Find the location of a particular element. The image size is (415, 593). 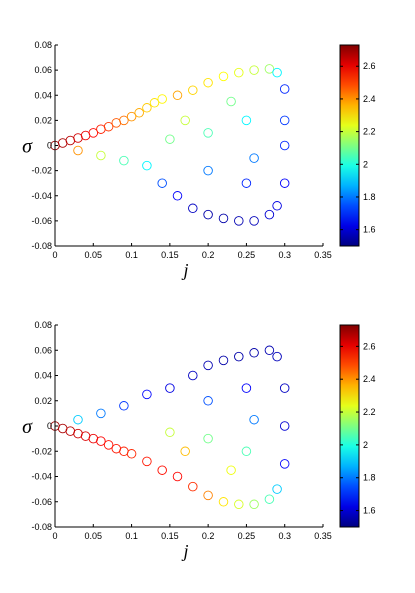

colorbar-tick-label: 2 is located at coordinates (365, 164).